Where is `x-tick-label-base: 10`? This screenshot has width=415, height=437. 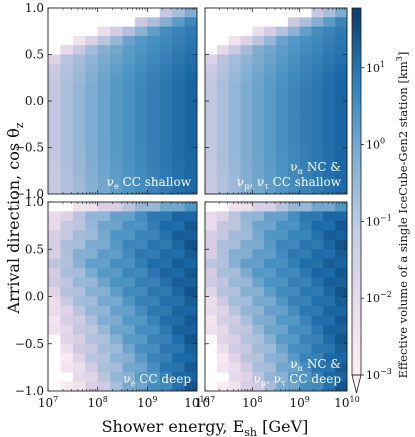
x-tick-label-base: 10 is located at coordinates (249, 403).